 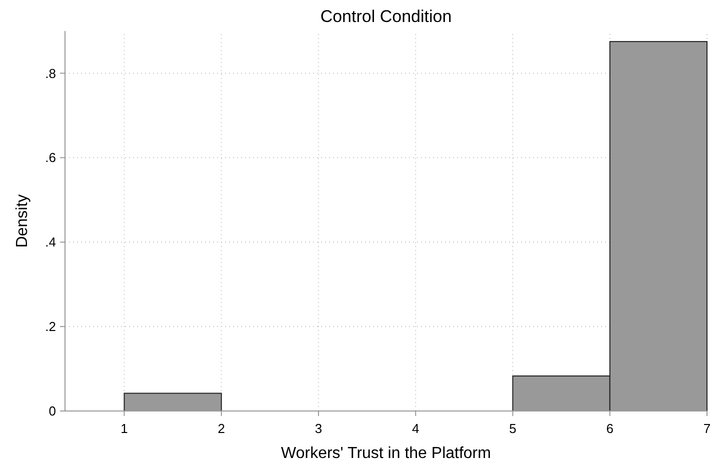 What do you see at coordinates (416, 428) in the screenshot?
I see `x-tick-label: 4` at bounding box center [416, 428].